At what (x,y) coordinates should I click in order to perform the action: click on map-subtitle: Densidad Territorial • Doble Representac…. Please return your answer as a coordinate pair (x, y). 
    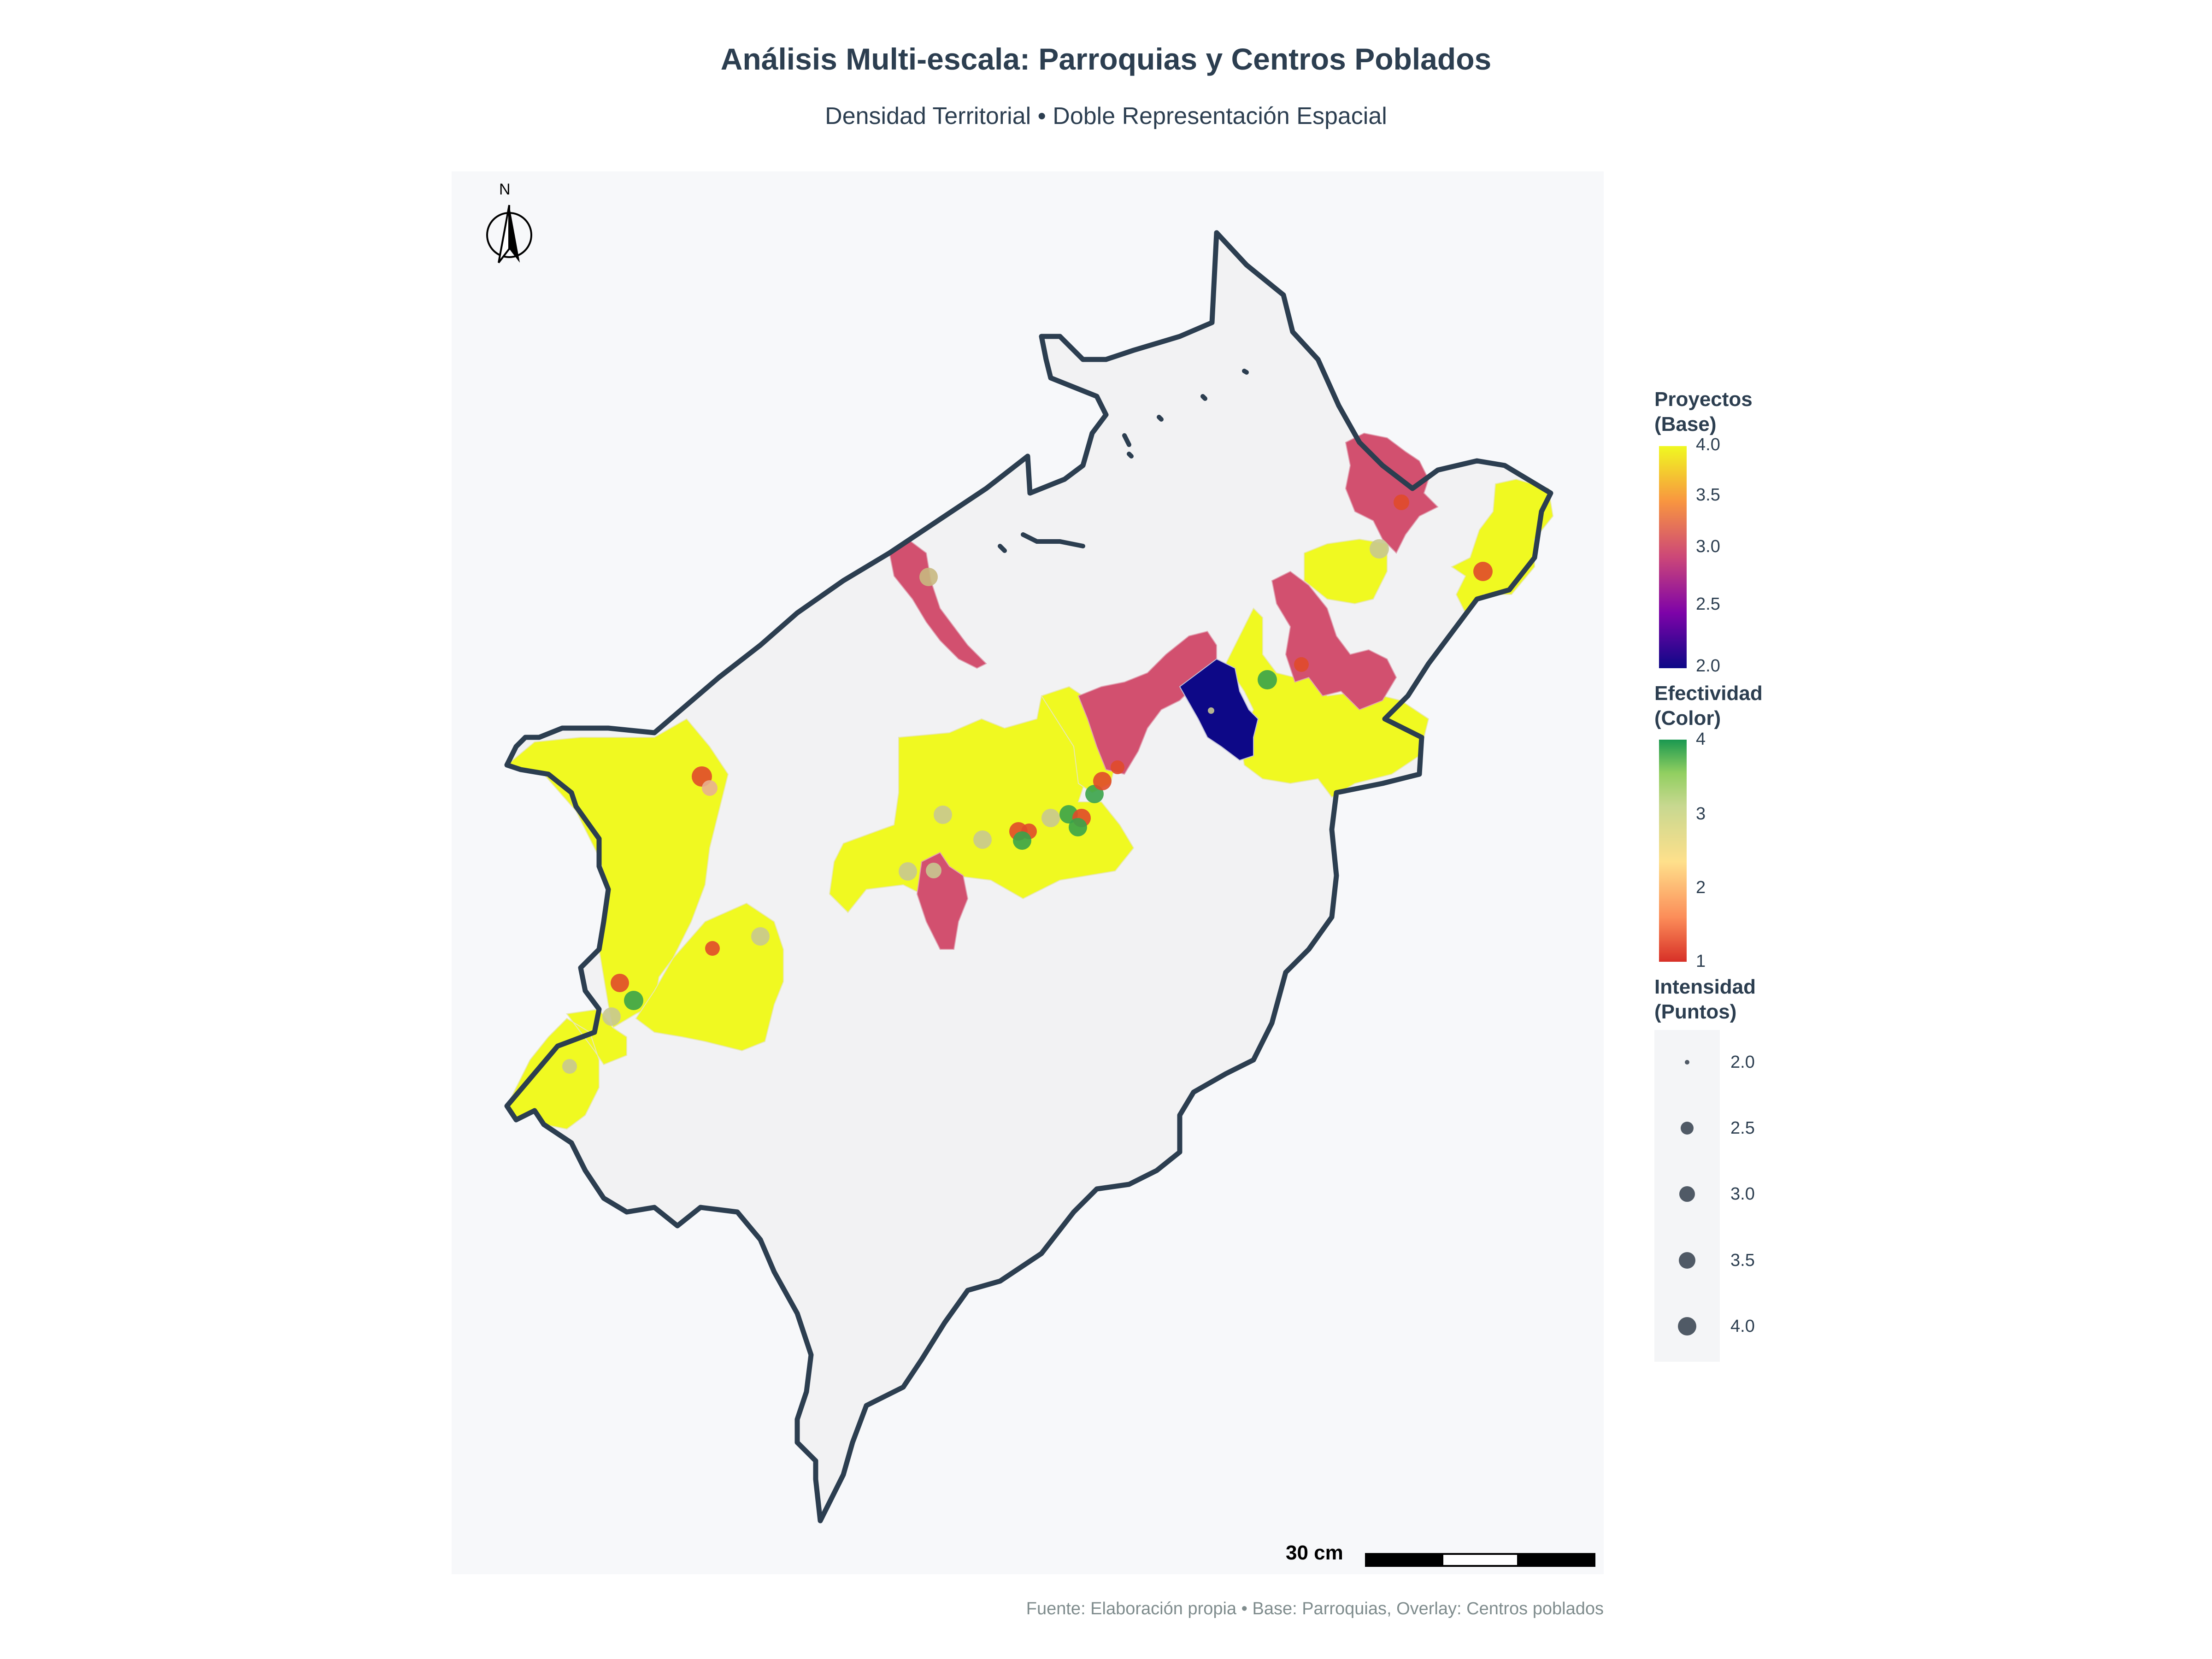
    Looking at the image, I should click on (1106, 116).